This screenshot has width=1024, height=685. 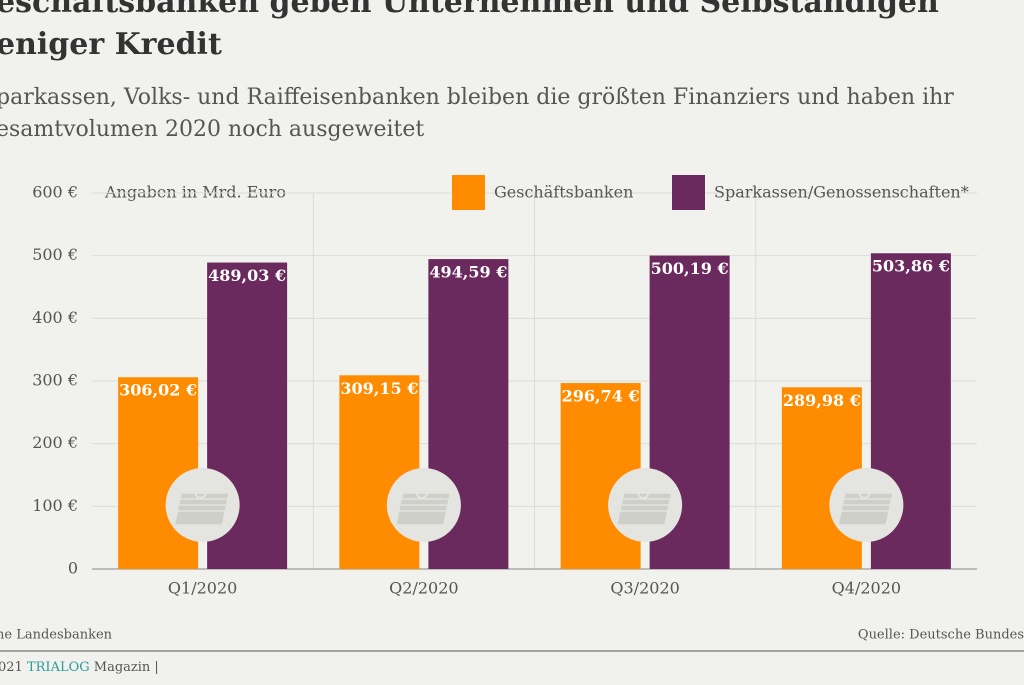 What do you see at coordinates (58, 667) in the screenshot?
I see `footer-brand: TRIALOG` at bounding box center [58, 667].